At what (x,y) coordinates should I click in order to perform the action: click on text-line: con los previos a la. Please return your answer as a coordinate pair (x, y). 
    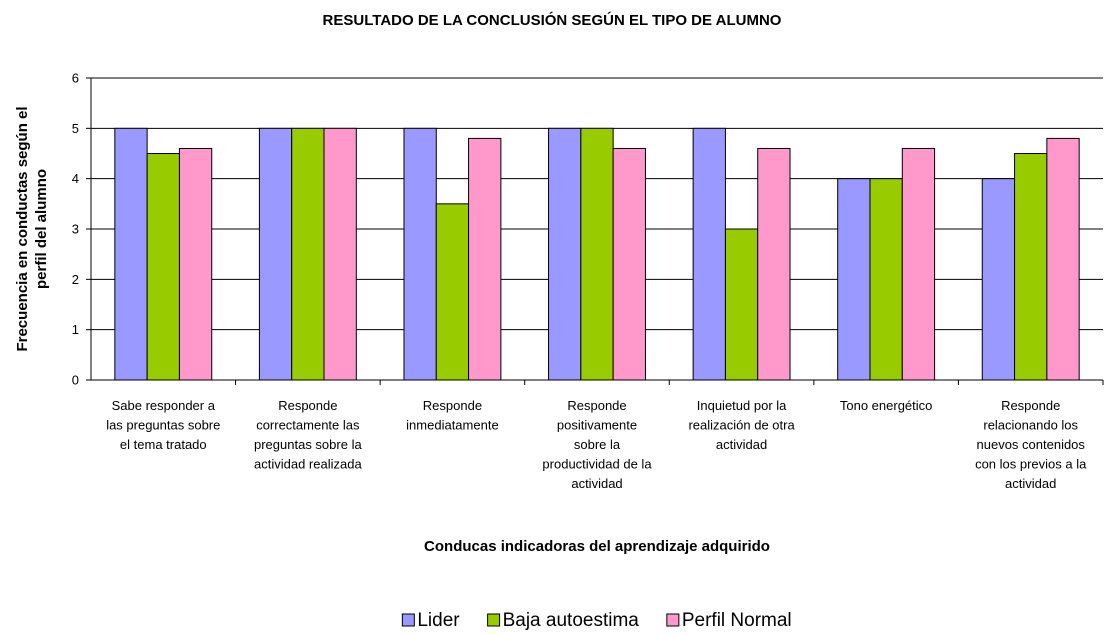
    Looking at the image, I should click on (1031, 464).